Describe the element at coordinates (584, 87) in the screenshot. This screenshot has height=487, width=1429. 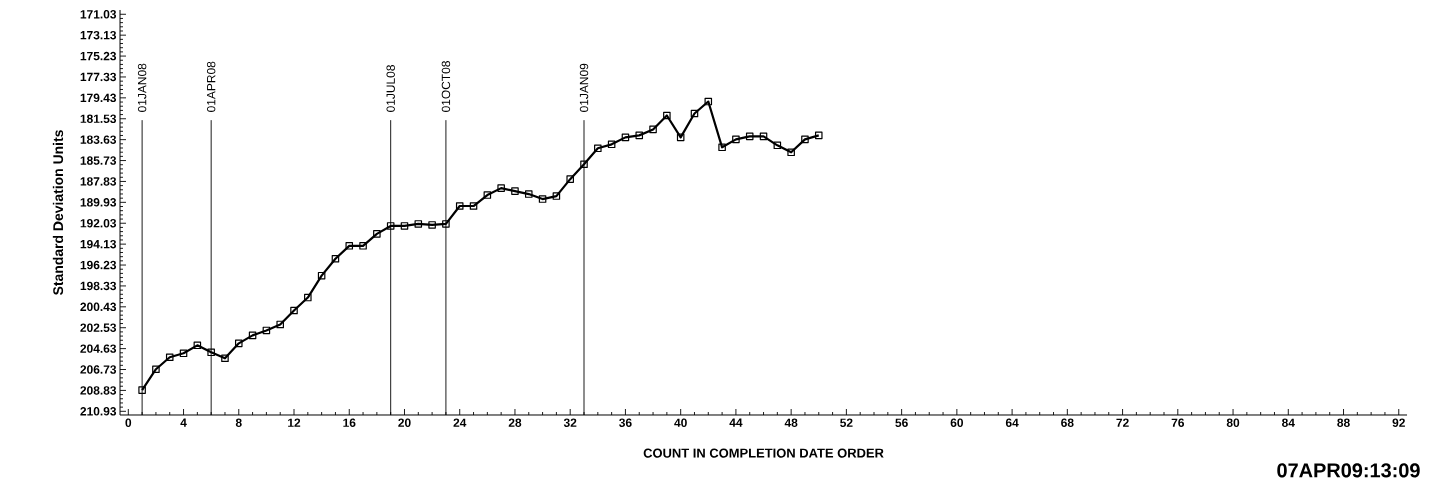
I see `ref-line-label: 01JAN09` at that location.